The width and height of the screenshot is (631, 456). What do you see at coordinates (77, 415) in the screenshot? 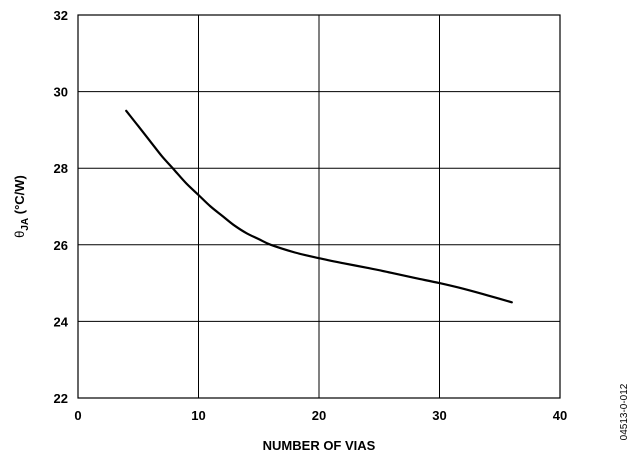
I see `x-tick-label: 0` at bounding box center [77, 415].